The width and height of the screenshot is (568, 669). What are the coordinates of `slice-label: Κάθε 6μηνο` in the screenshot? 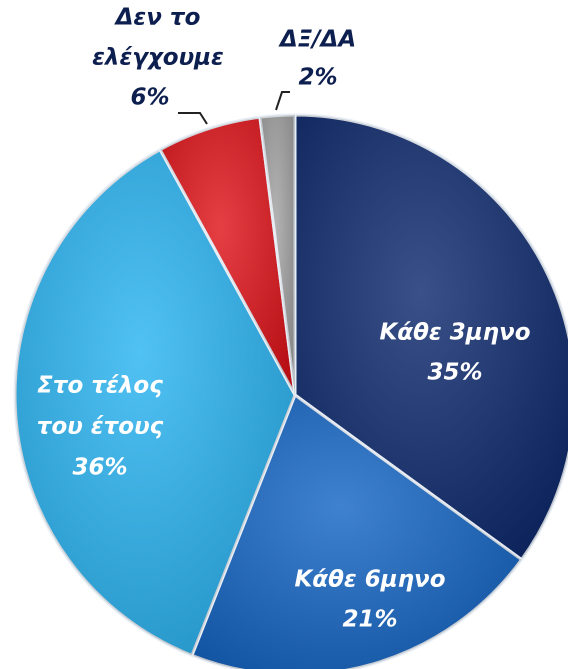 It's located at (369, 580).